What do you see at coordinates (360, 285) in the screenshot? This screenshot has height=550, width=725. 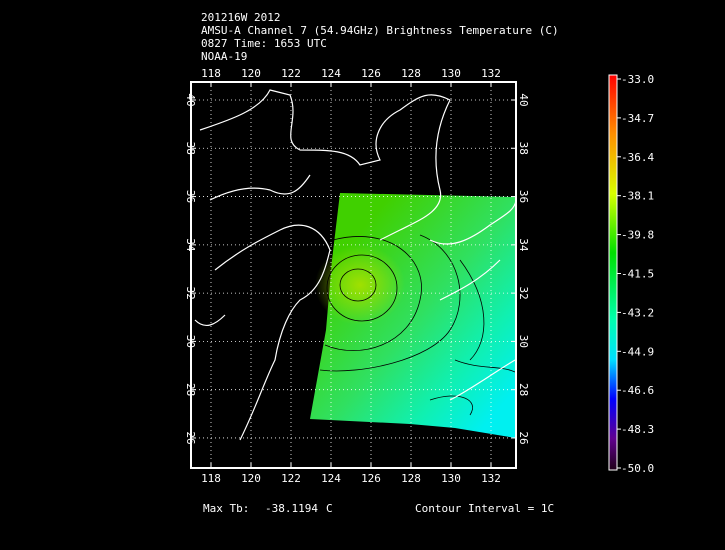 I see `warm-core` at bounding box center [360, 285].